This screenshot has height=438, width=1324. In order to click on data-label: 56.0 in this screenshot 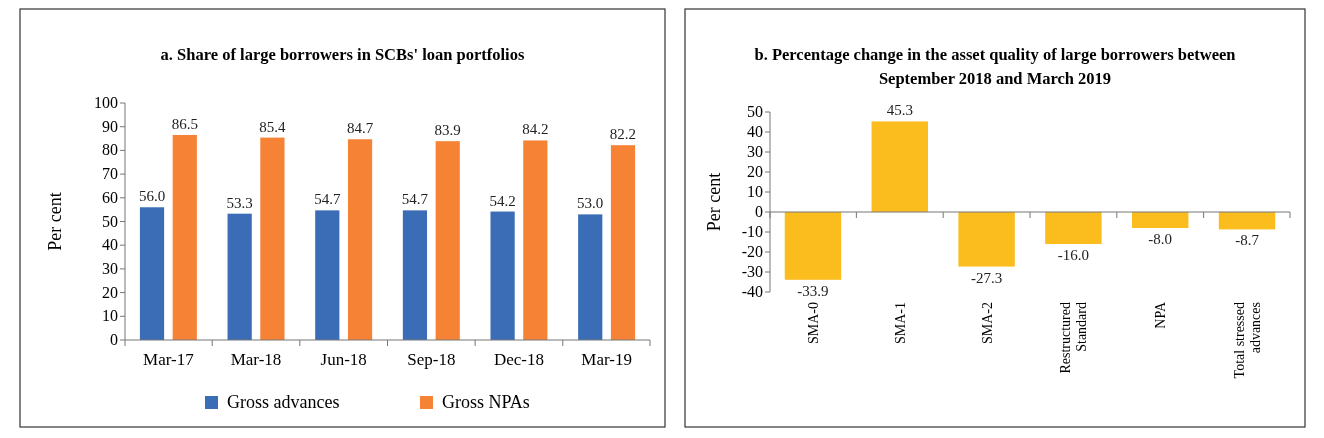, I will do `click(152, 196)`.